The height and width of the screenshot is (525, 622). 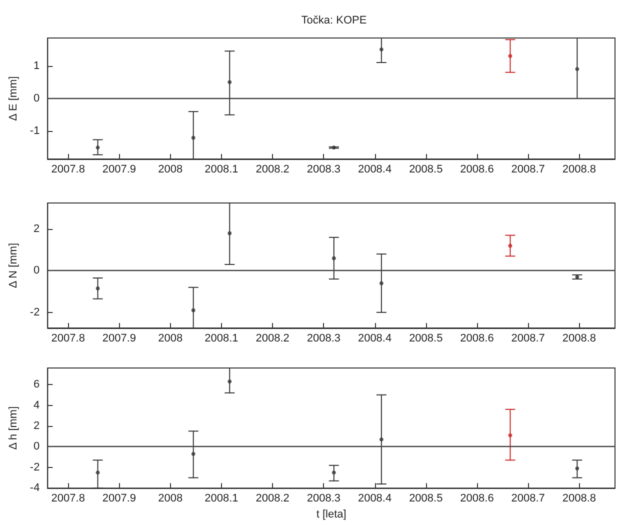 What do you see at coordinates (334, 20) in the screenshot?
I see `chart-title: Točka: KOPE` at bounding box center [334, 20].